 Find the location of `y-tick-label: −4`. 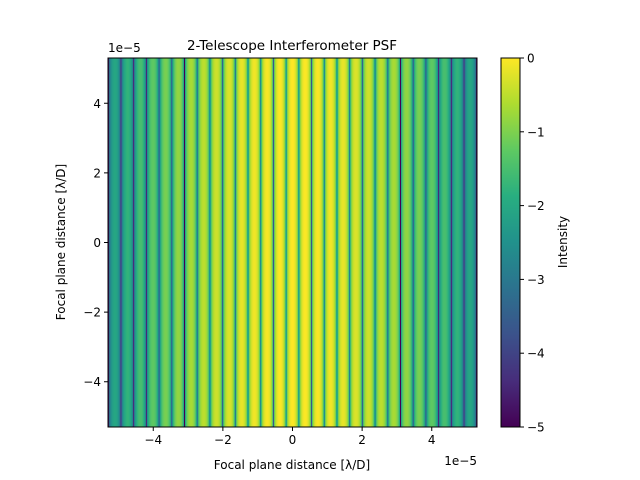

y-tick-label: −4 is located at coordinates (92, 382).